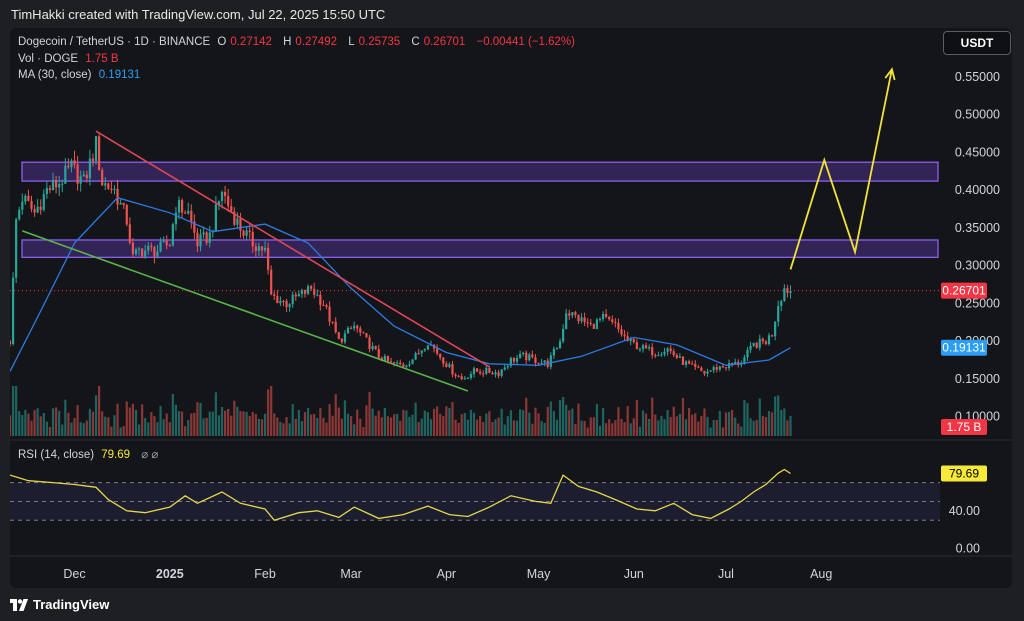  What do you see at coordinates (56, 455) in the screenshot?
I see `rsi-label: RSI (14, close)` at bounding box center [56, 455].